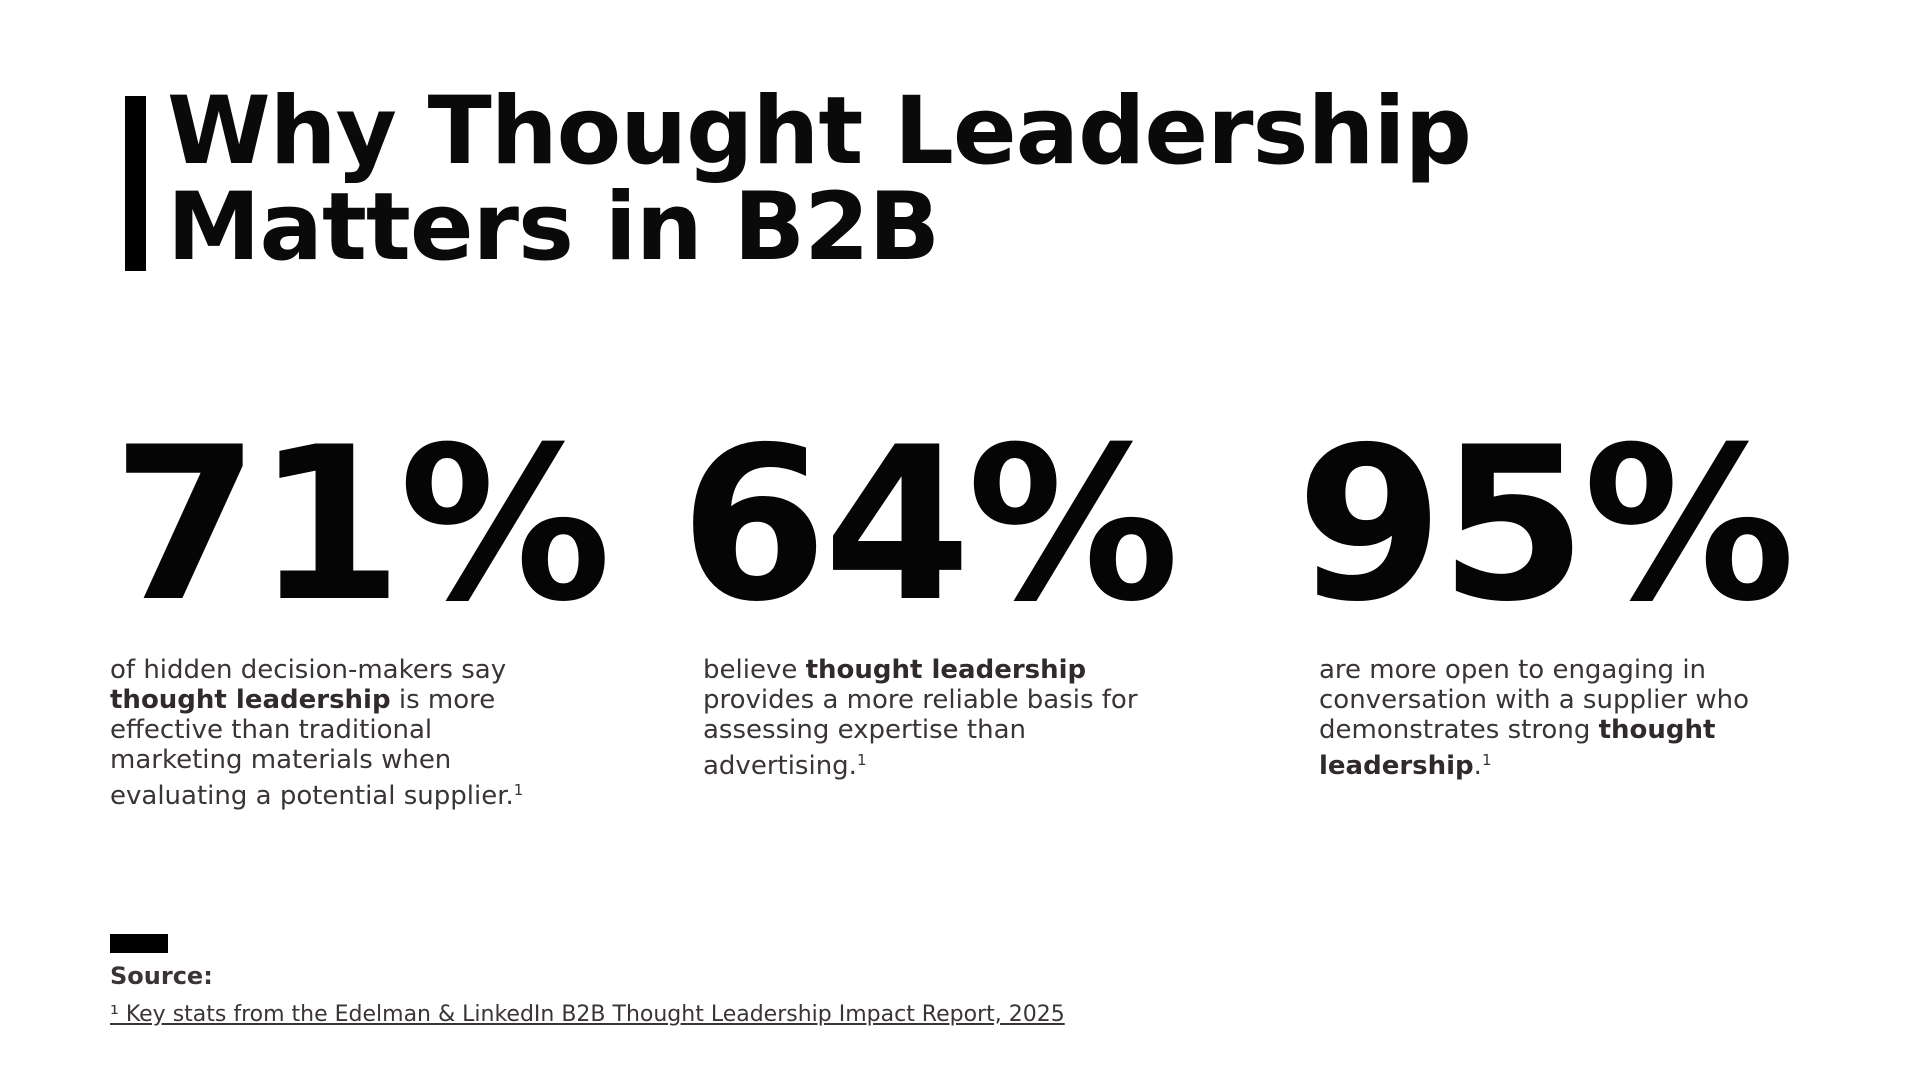  Describe the element at coordinates (1477, 766) in the screenshot. I see `desc-text: .` at that location.